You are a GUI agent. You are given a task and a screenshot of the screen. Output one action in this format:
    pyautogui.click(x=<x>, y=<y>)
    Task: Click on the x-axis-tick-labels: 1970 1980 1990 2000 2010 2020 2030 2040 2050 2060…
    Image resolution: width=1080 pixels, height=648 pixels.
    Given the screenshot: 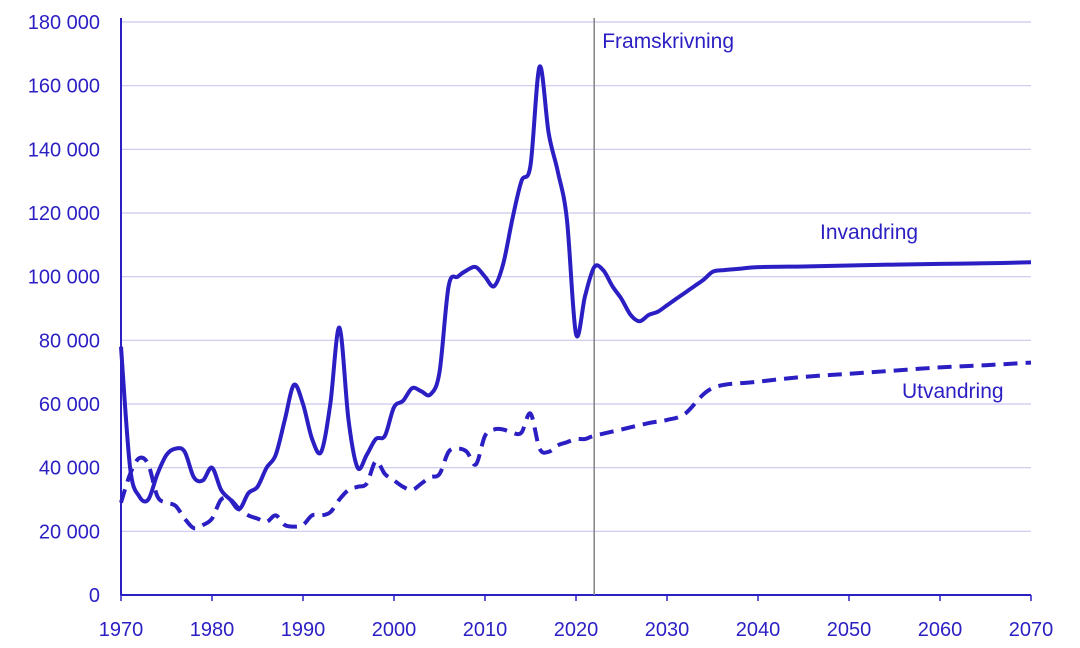 What is the action you would take?
    pyautogui.click(x=576, y=630)
    